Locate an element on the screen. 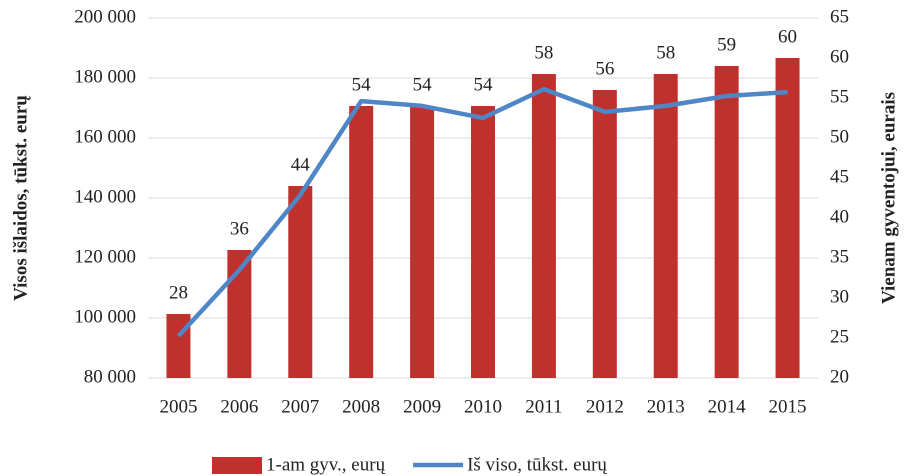  y2-tick-label: 40 is located at coordinates (839, 216).